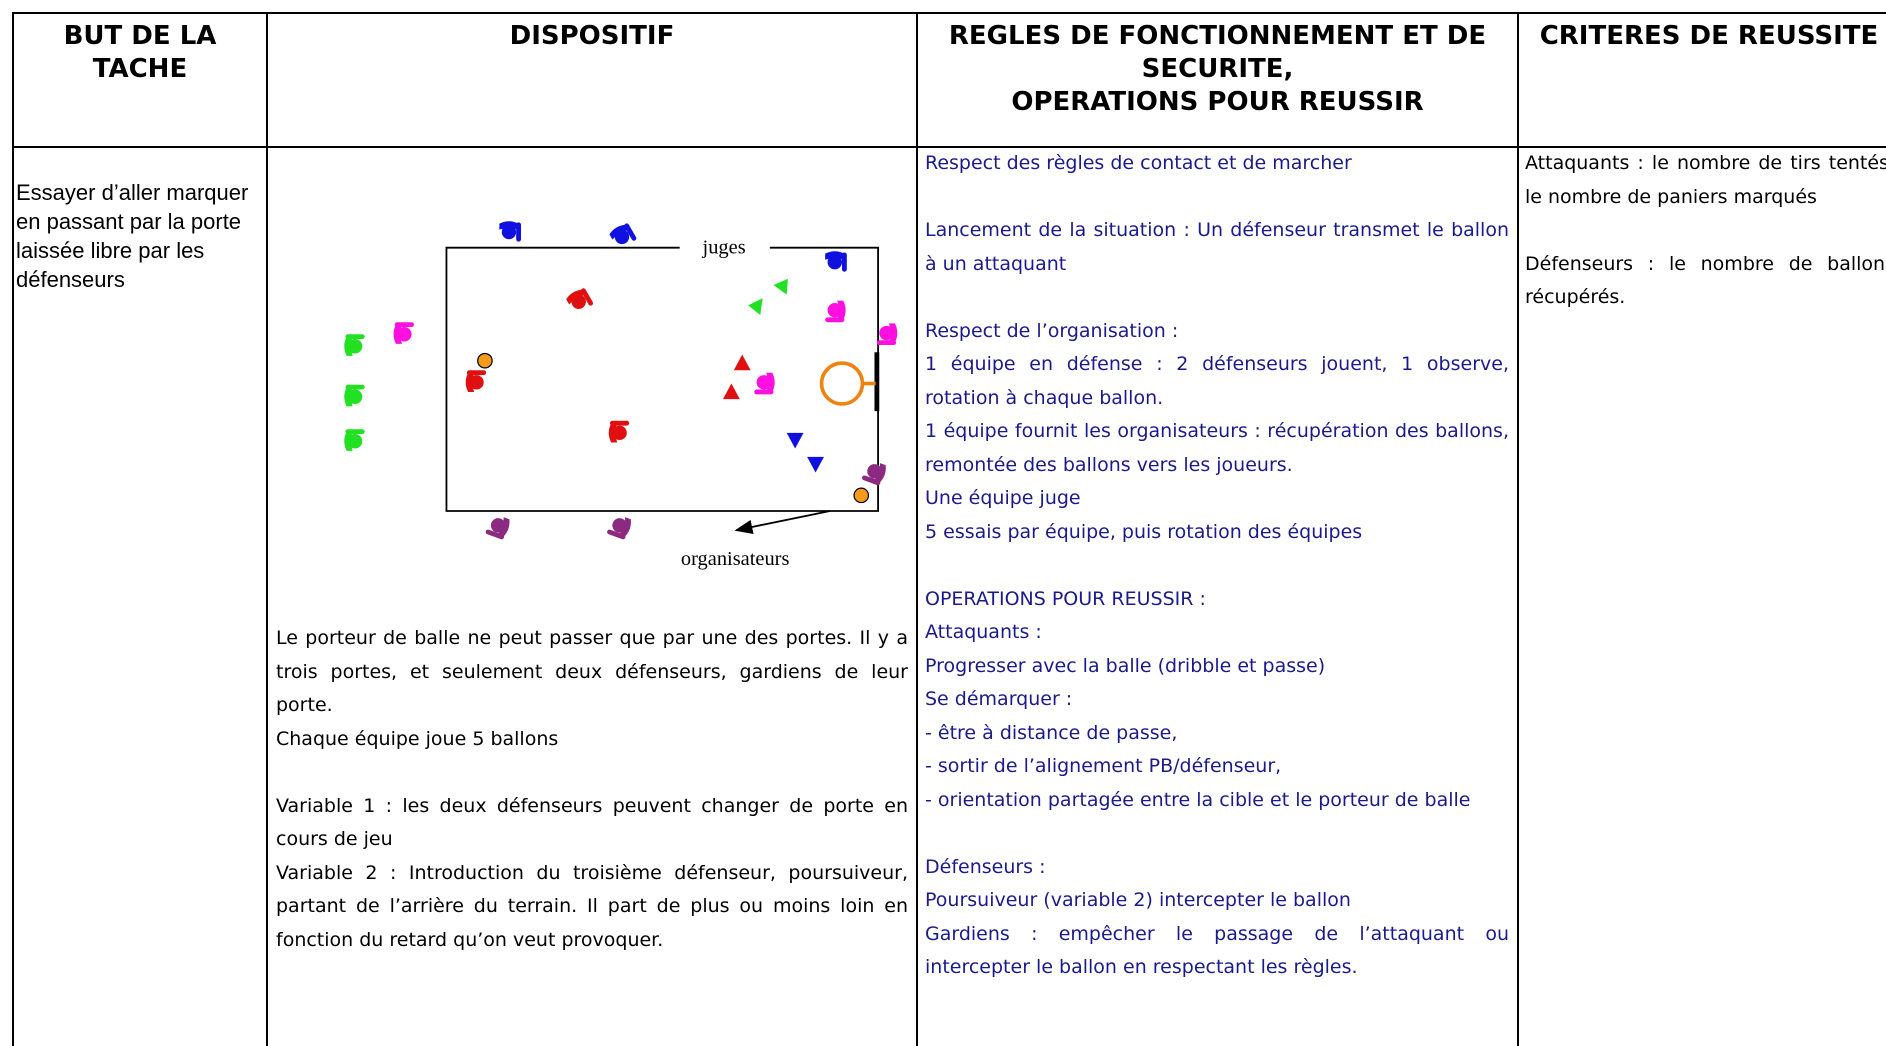 The image size is (1886, 1046). Describe the element at coordinates (1217, 102) in the screenshot. I see `header-line: OPERATIONS POUR REUSSIR` at that location.